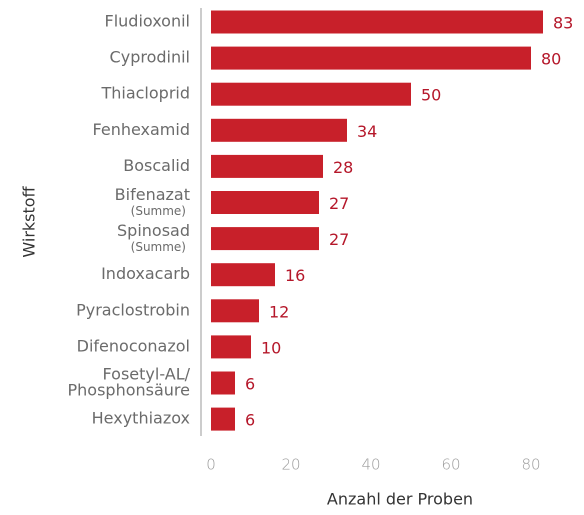  What do you see at coordinates (147, 21) in the screenshot?
I see `y-tick-label: Fludioxonil` at bounding box center [147, 21].